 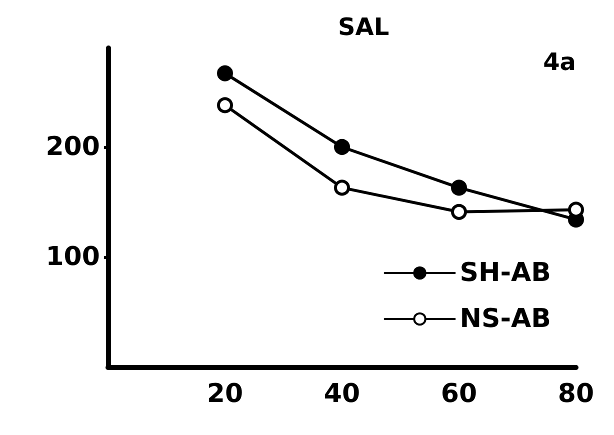 I want to click on y-tick-label: 200, so click(x=73, y=147).